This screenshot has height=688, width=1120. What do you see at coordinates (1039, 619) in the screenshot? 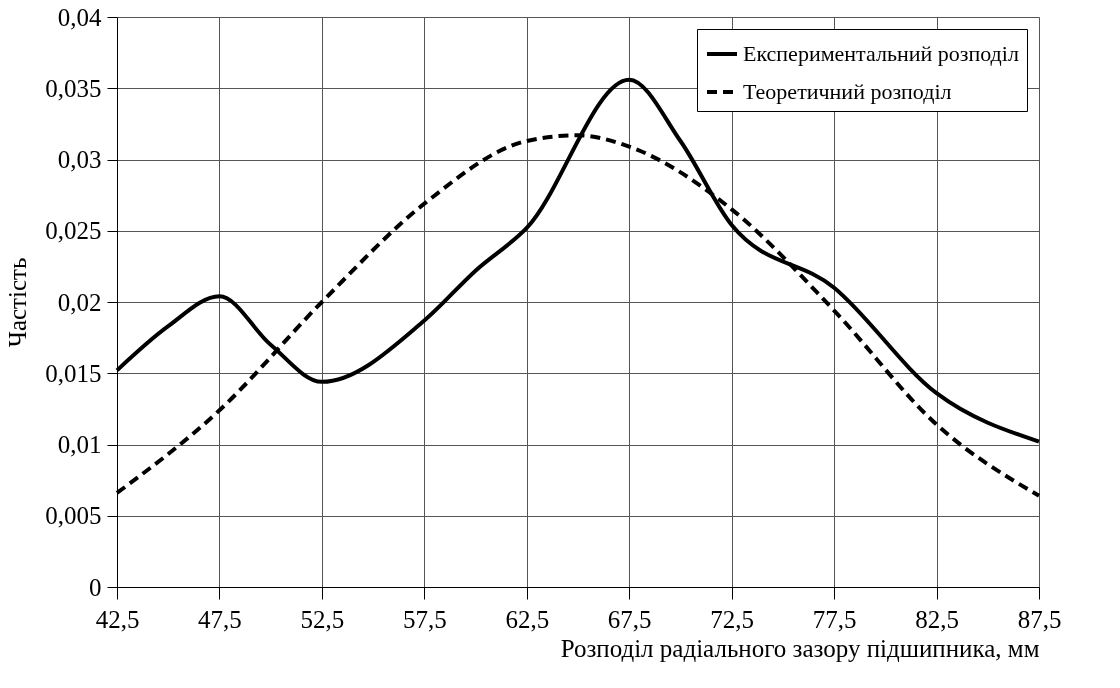
I see `x-tick-label: 87,5` at bounding box center [1039, 619].